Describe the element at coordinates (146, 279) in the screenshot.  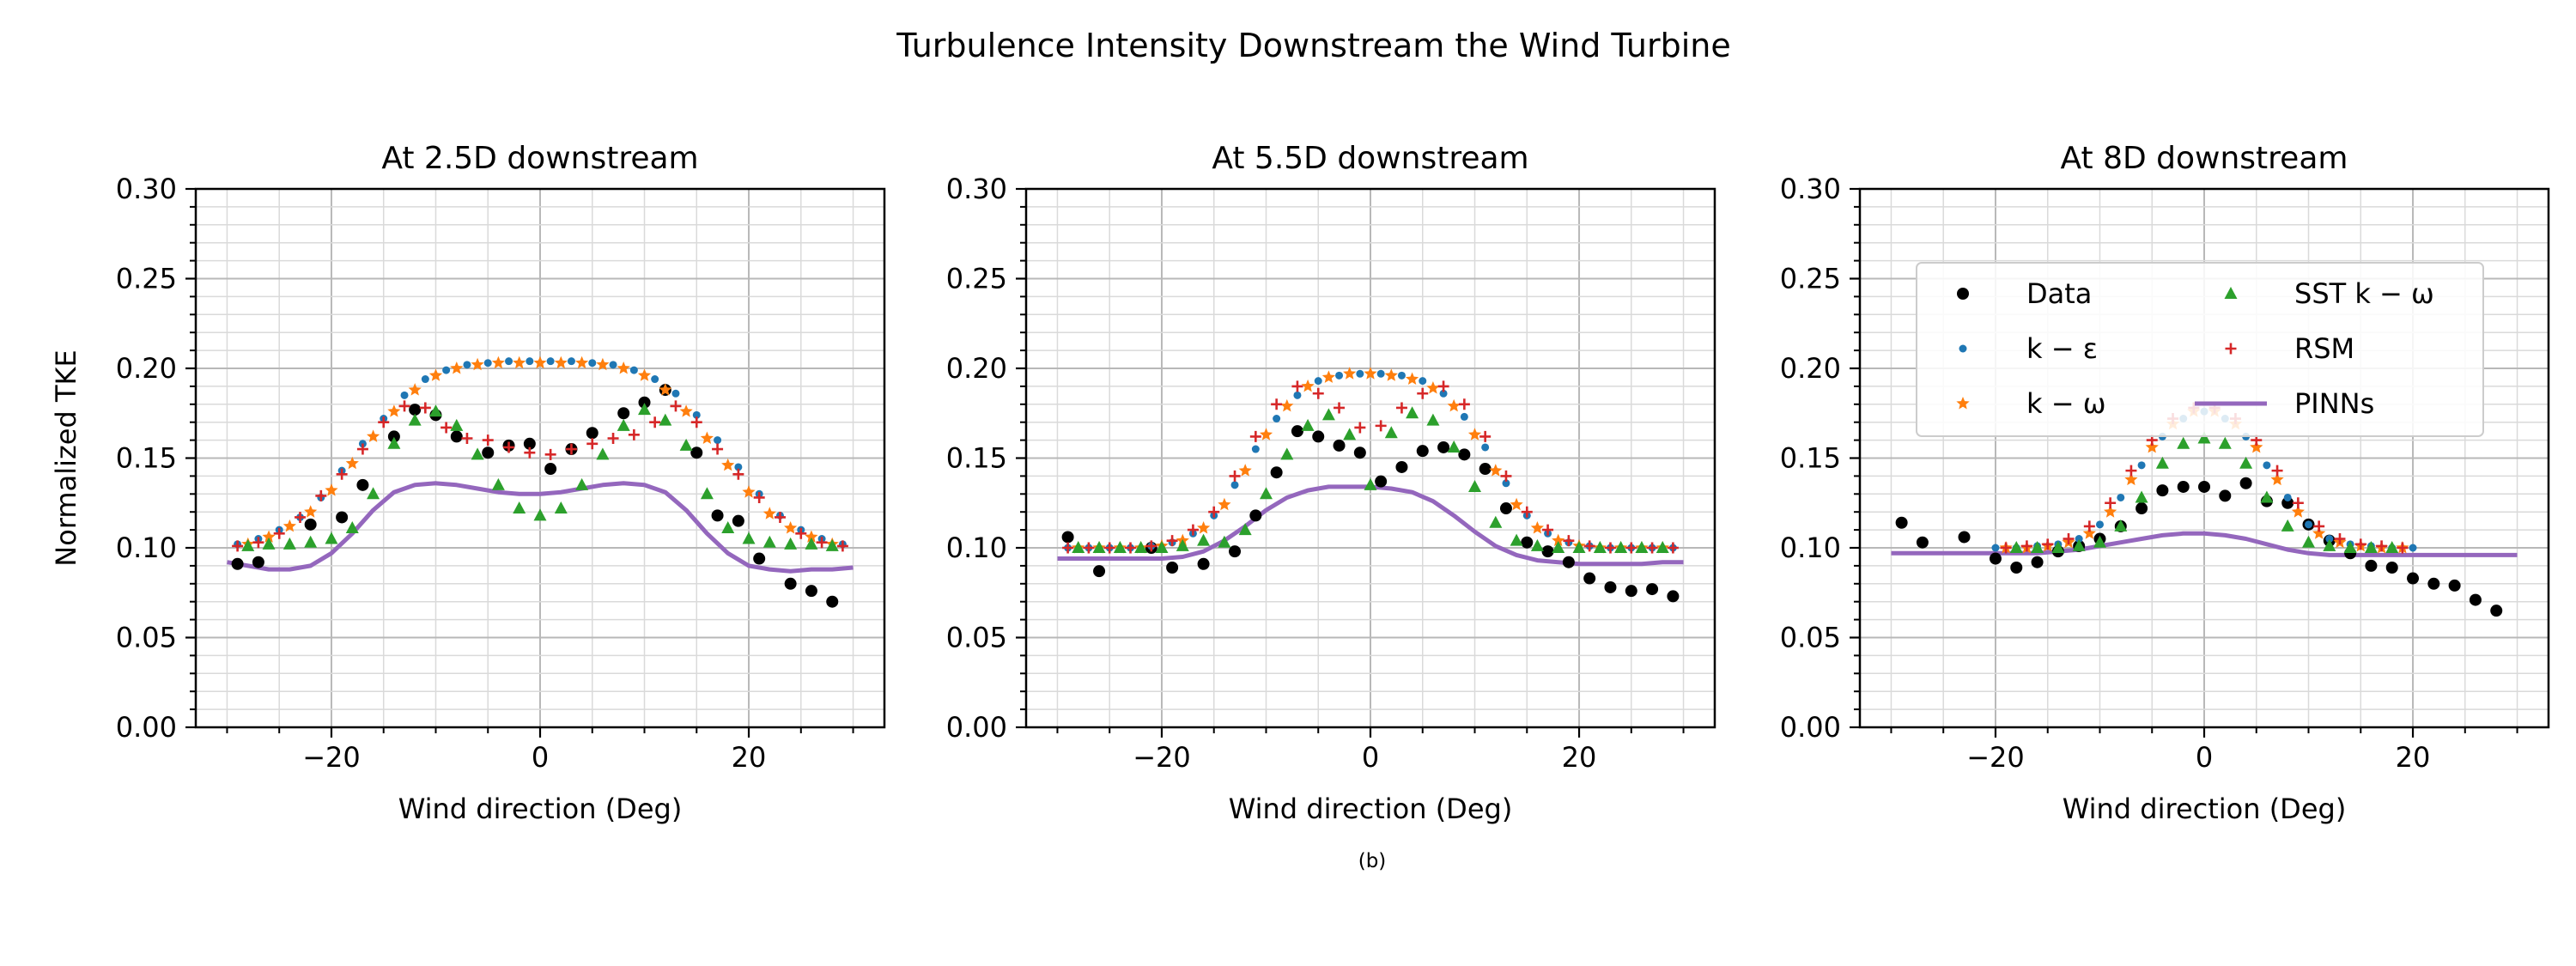
I see `y-tick-label: 0.25` at that location.